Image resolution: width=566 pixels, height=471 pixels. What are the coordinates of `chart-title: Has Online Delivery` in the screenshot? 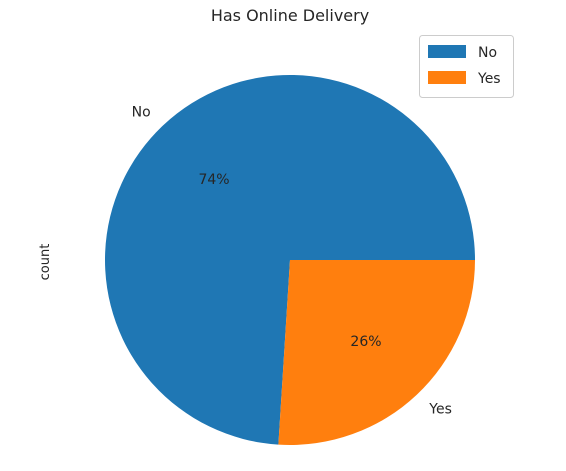 It's located at (290, 15).